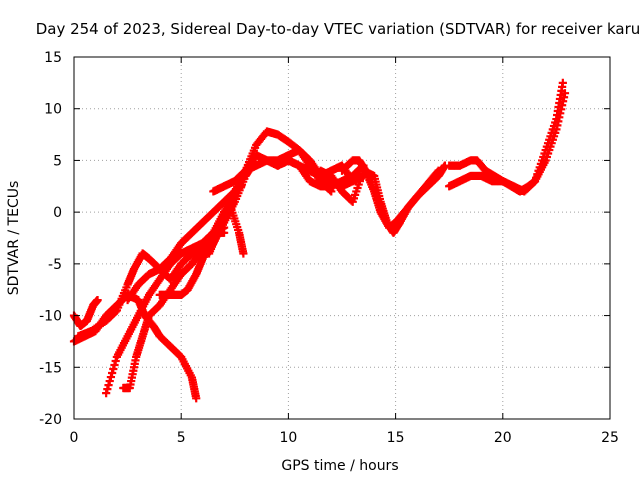 Image resolution: width=640 pixels, height=480 pixels. Describe the element at coordinates (50, 420) in the screenshot. I see `y-tick-label: -20` at that location.